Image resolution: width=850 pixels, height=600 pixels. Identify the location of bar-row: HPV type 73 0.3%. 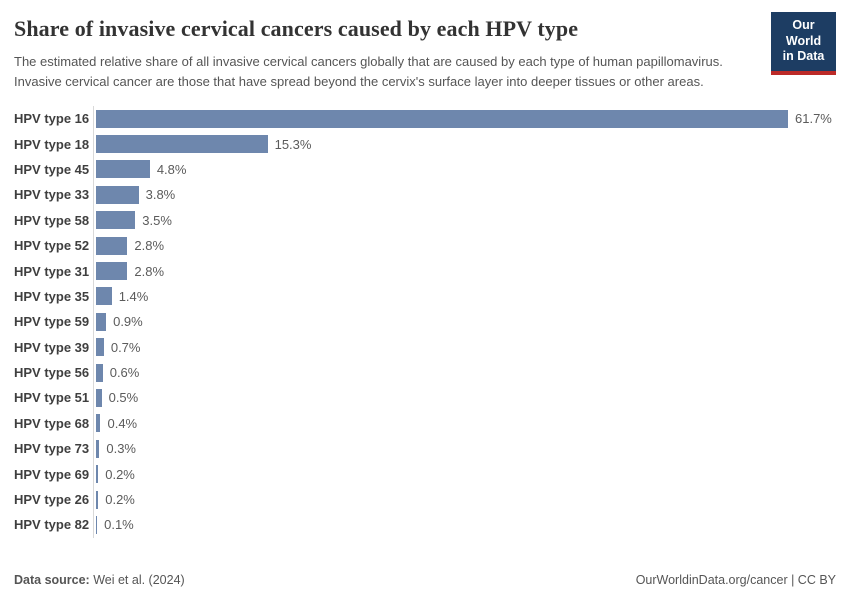
(425, 449).